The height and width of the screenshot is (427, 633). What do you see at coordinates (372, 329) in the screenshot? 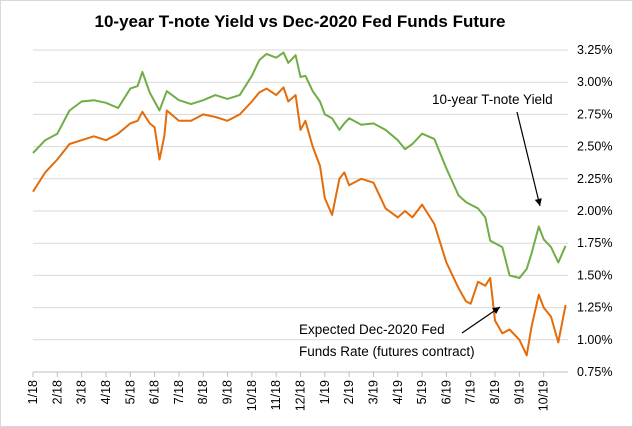
I see `annotation-fed-funds: Expected Dec-2020 Fed` at bounding box center [372, 329].